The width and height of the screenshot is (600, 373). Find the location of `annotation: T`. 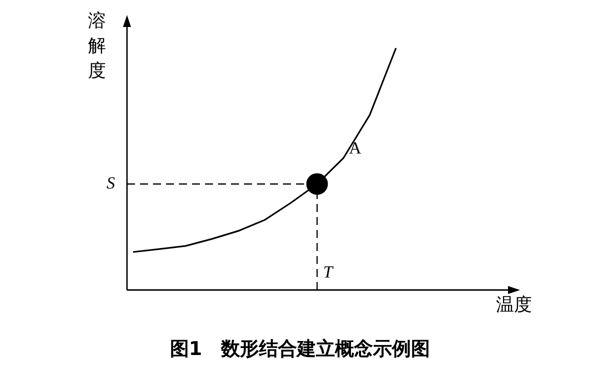

annotation: T is located at coordinates (328, 272).